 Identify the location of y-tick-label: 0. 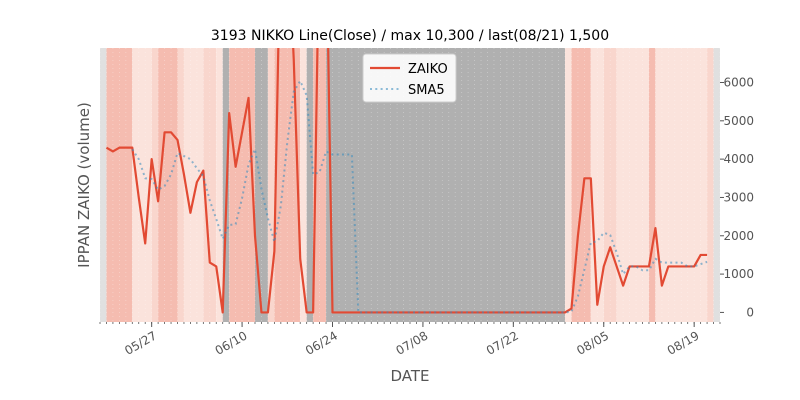
(750, 312).